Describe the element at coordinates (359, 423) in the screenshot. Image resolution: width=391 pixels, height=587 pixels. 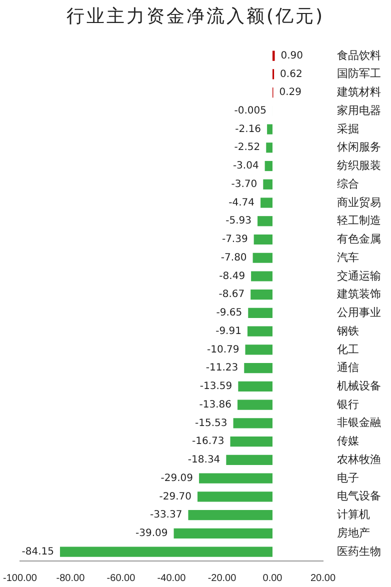
I see `y-tick-label: 非银金融` at that location.